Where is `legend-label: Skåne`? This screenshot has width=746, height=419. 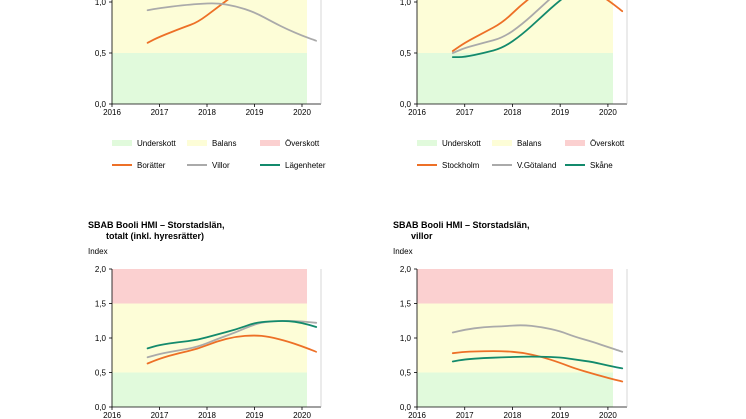 legend-label: Skåne is located at coordinates (601, 165).